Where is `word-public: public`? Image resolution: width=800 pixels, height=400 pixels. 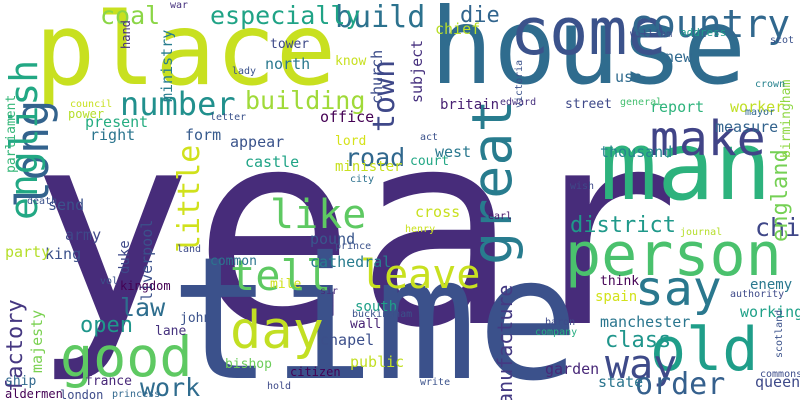 word-public: public is located at coordinates (377, 362).